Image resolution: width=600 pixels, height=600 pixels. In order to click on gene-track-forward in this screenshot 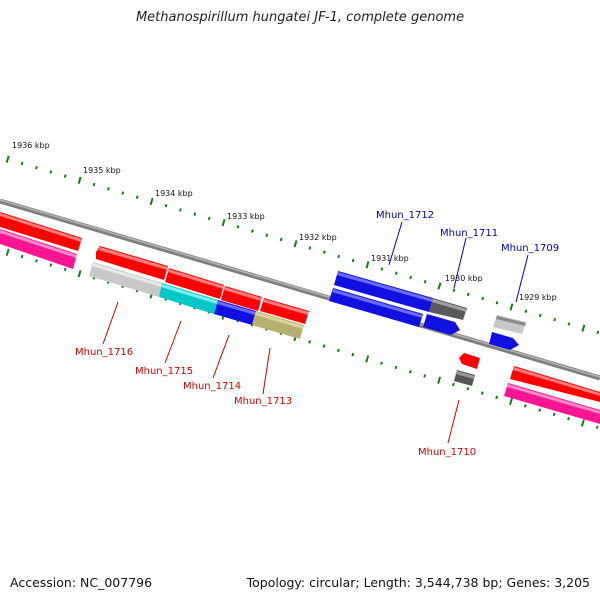, I will do `click(427, 310)`.